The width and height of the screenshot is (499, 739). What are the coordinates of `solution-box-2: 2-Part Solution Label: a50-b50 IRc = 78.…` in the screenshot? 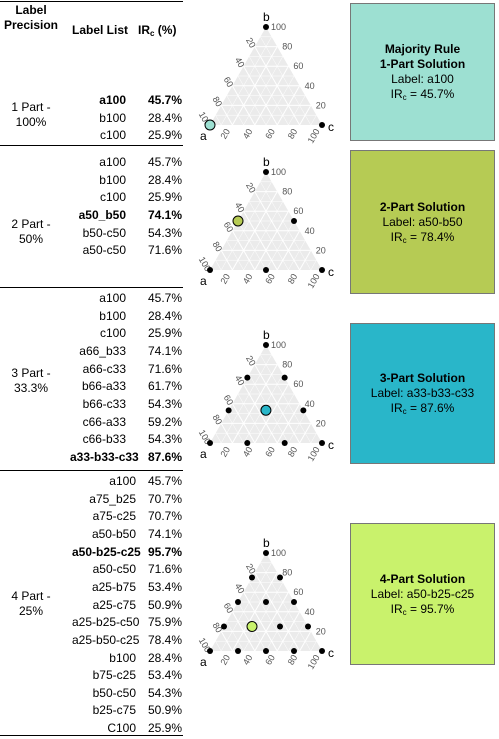 It's located at (422, 222).